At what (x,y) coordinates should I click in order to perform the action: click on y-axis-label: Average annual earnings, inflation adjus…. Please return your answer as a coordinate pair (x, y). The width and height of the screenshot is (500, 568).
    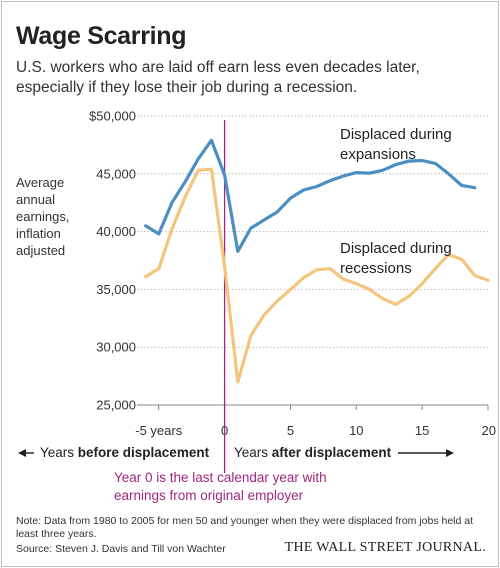
    Looking at the image, I should click on (43, 216).